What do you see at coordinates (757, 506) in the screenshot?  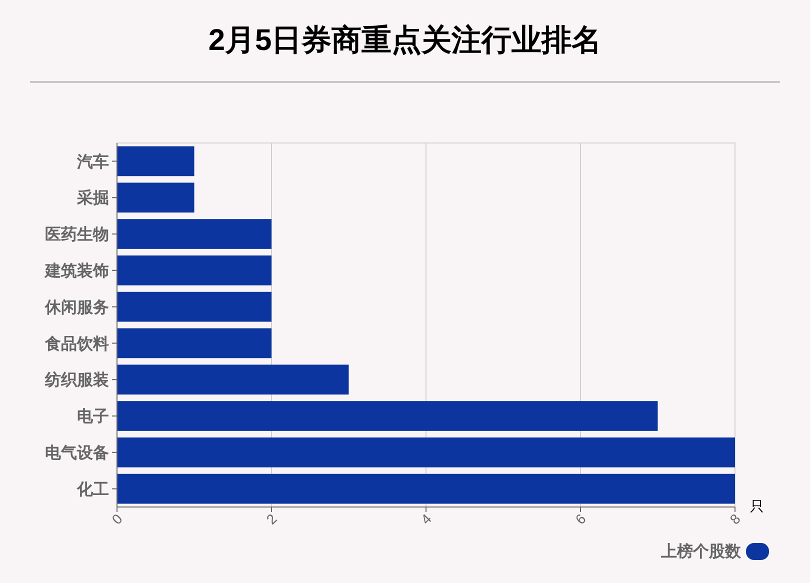 I see `x-axis-title: 只` at bounding box center [757, 506].